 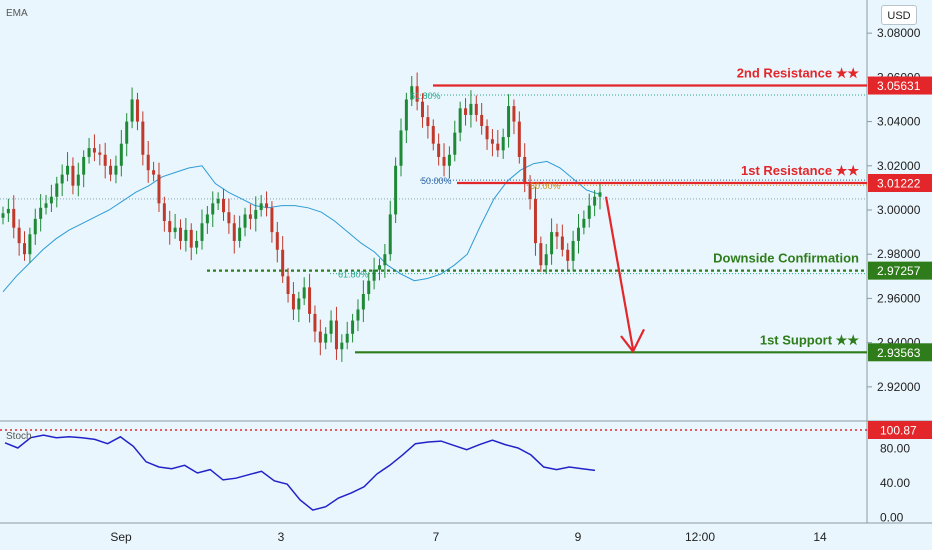 What do you see at coordinates (895, 483) in the screenshot?
I see `stoch-tick-label: 40.00` at bounding box center [895, 483].